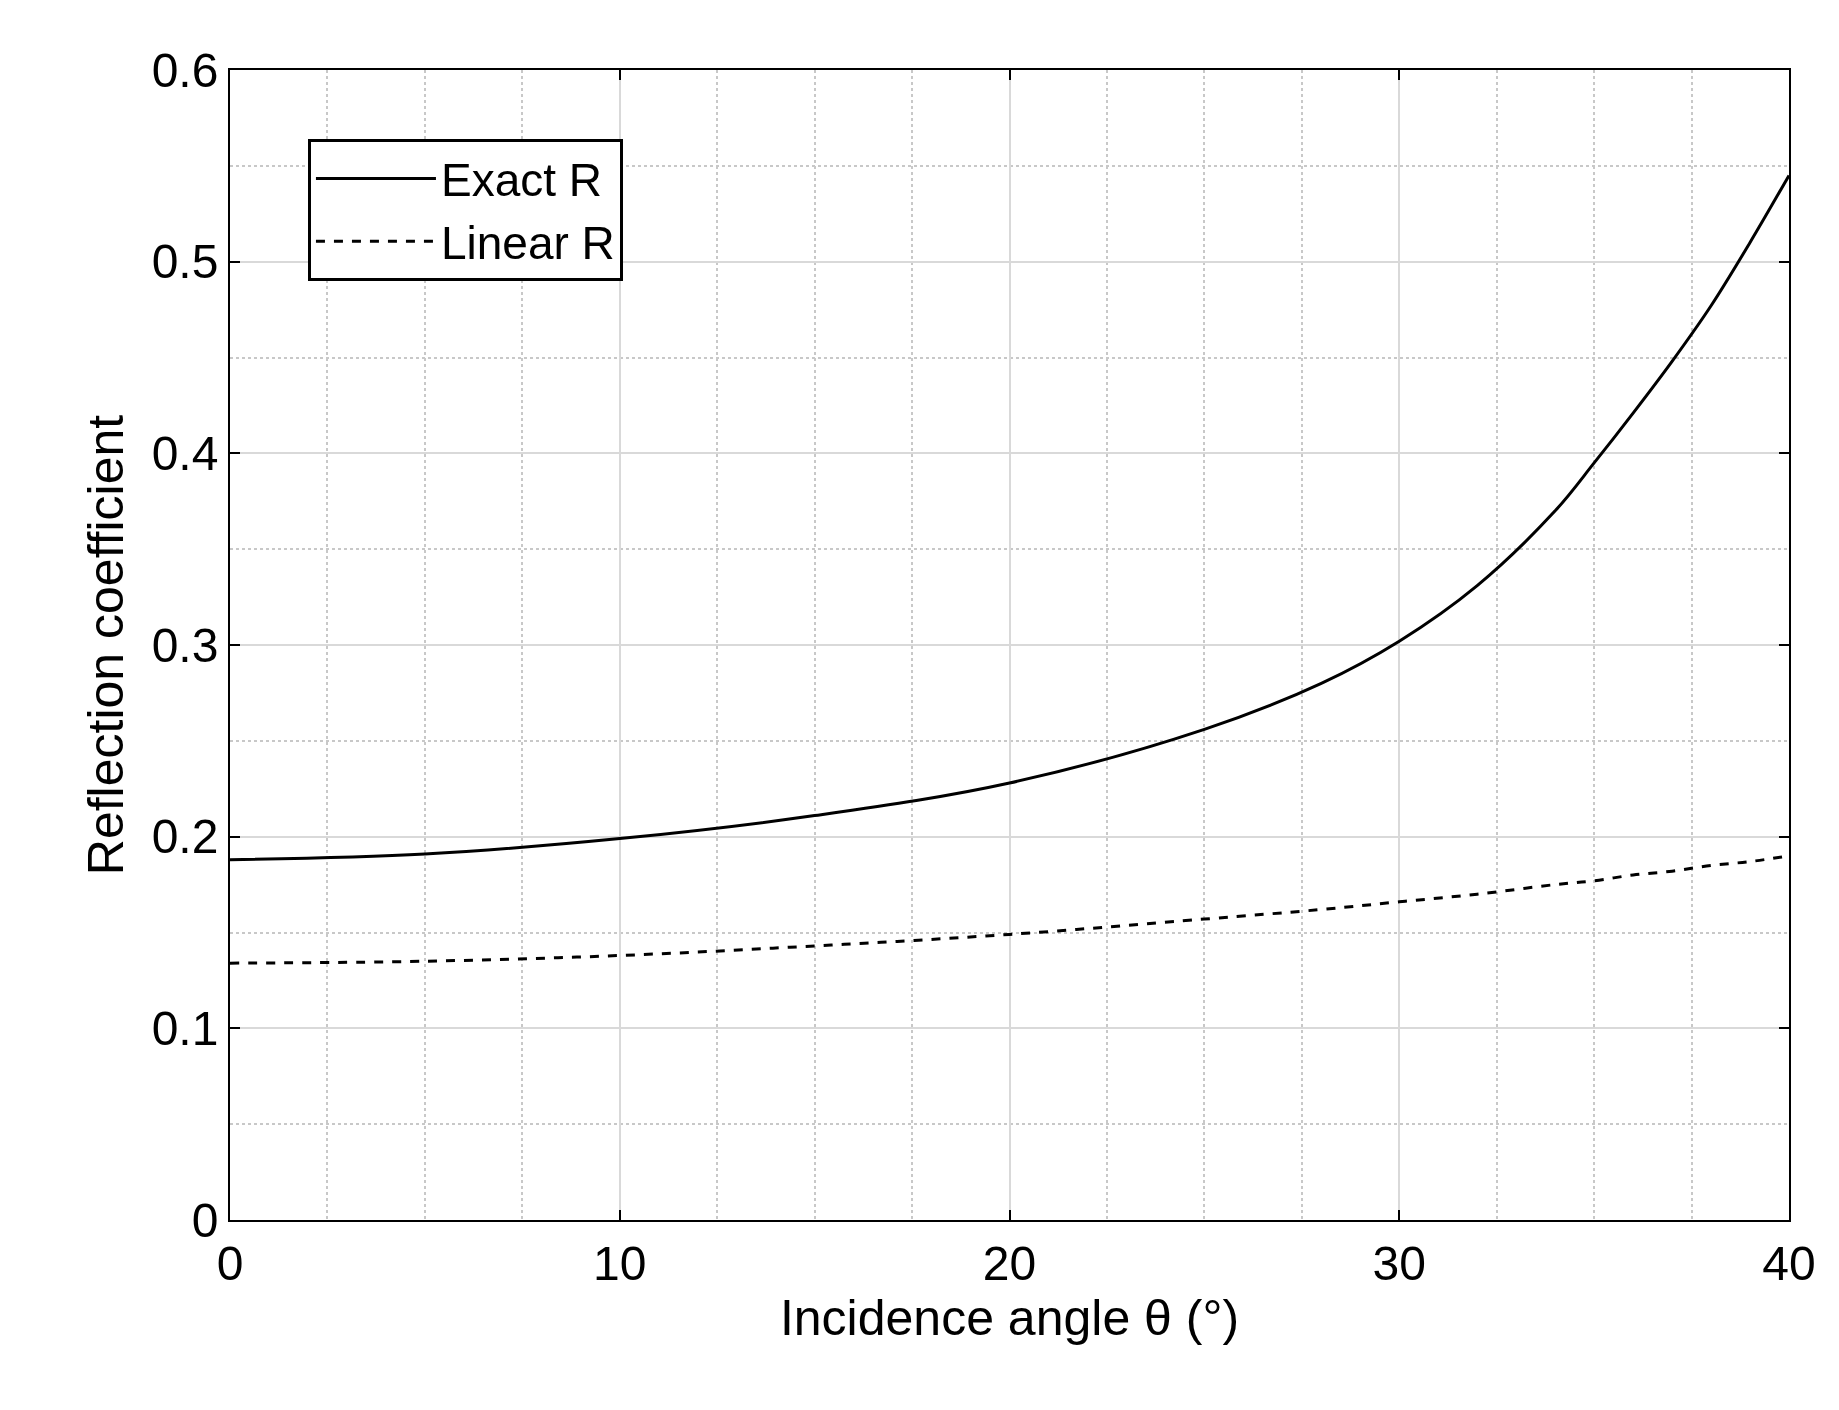 The image size is (1839, 1410). Describe the element at coordinates (620, 1263) in the screenshot. I see `x-tick-label: 10` at that location.